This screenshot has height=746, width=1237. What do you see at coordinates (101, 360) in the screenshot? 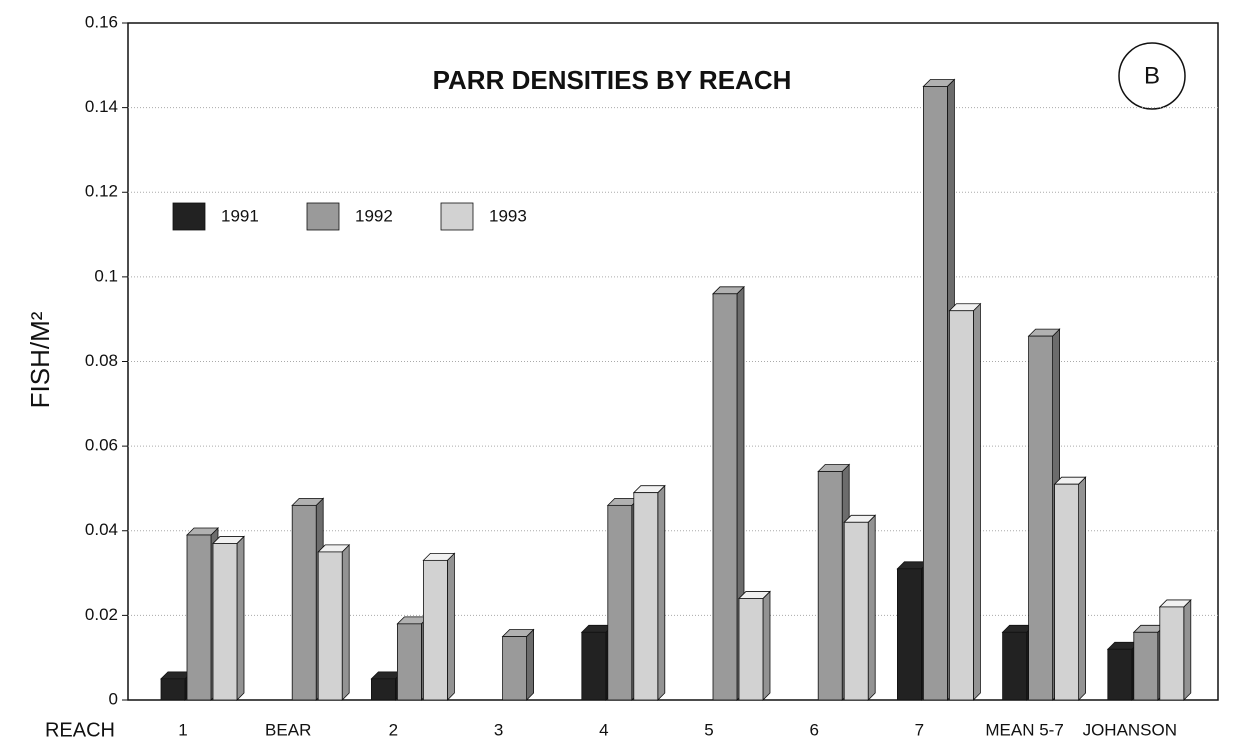
I see `y-tick-label: 0.08` at bounding box center [101, 360].